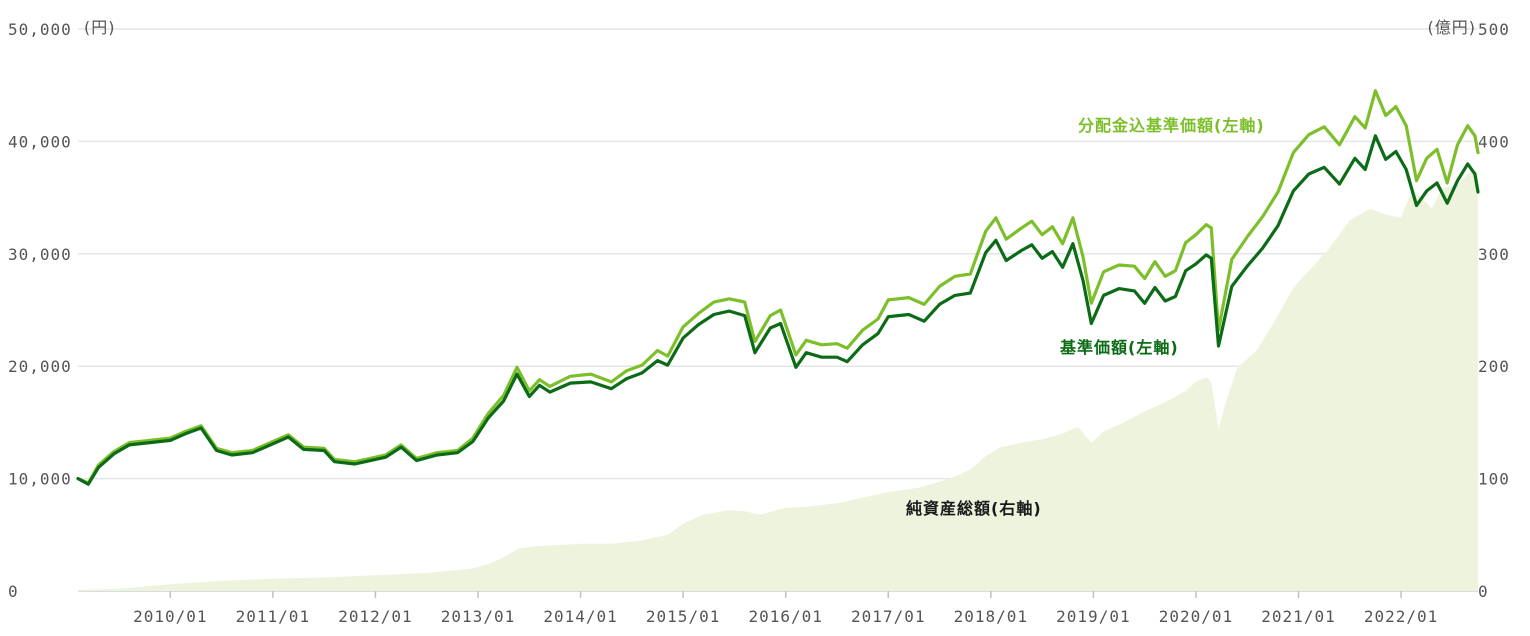 This screenshot has height=636, width=1530. What do you see at coordinates (1494, 310) in the screenshot?
I see `right-axis-ticks: 0 100 200 300 400 500` at bounding box center [1494, 310].